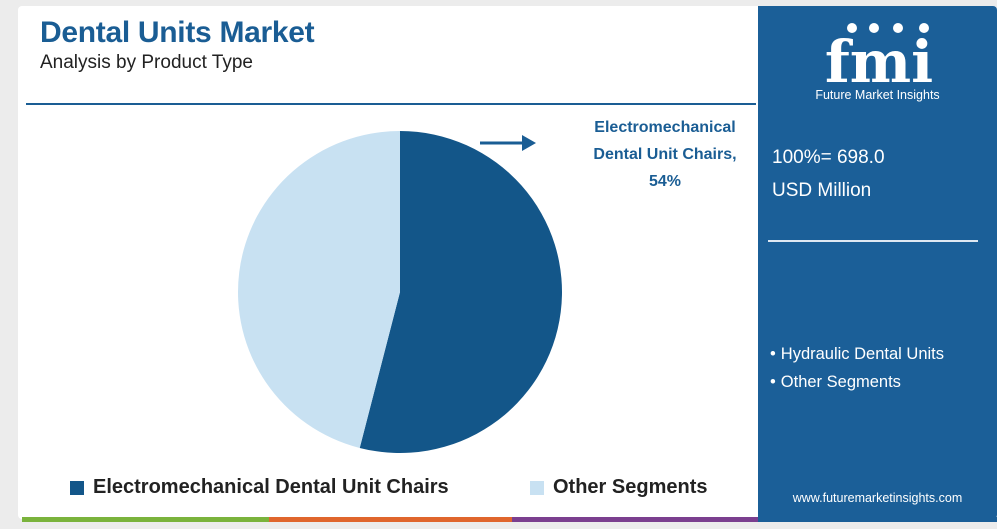 The height and width of the screenshot is (529, 997). I want to click on list-item: Hydraulic Dental Units, so click(857, 354).